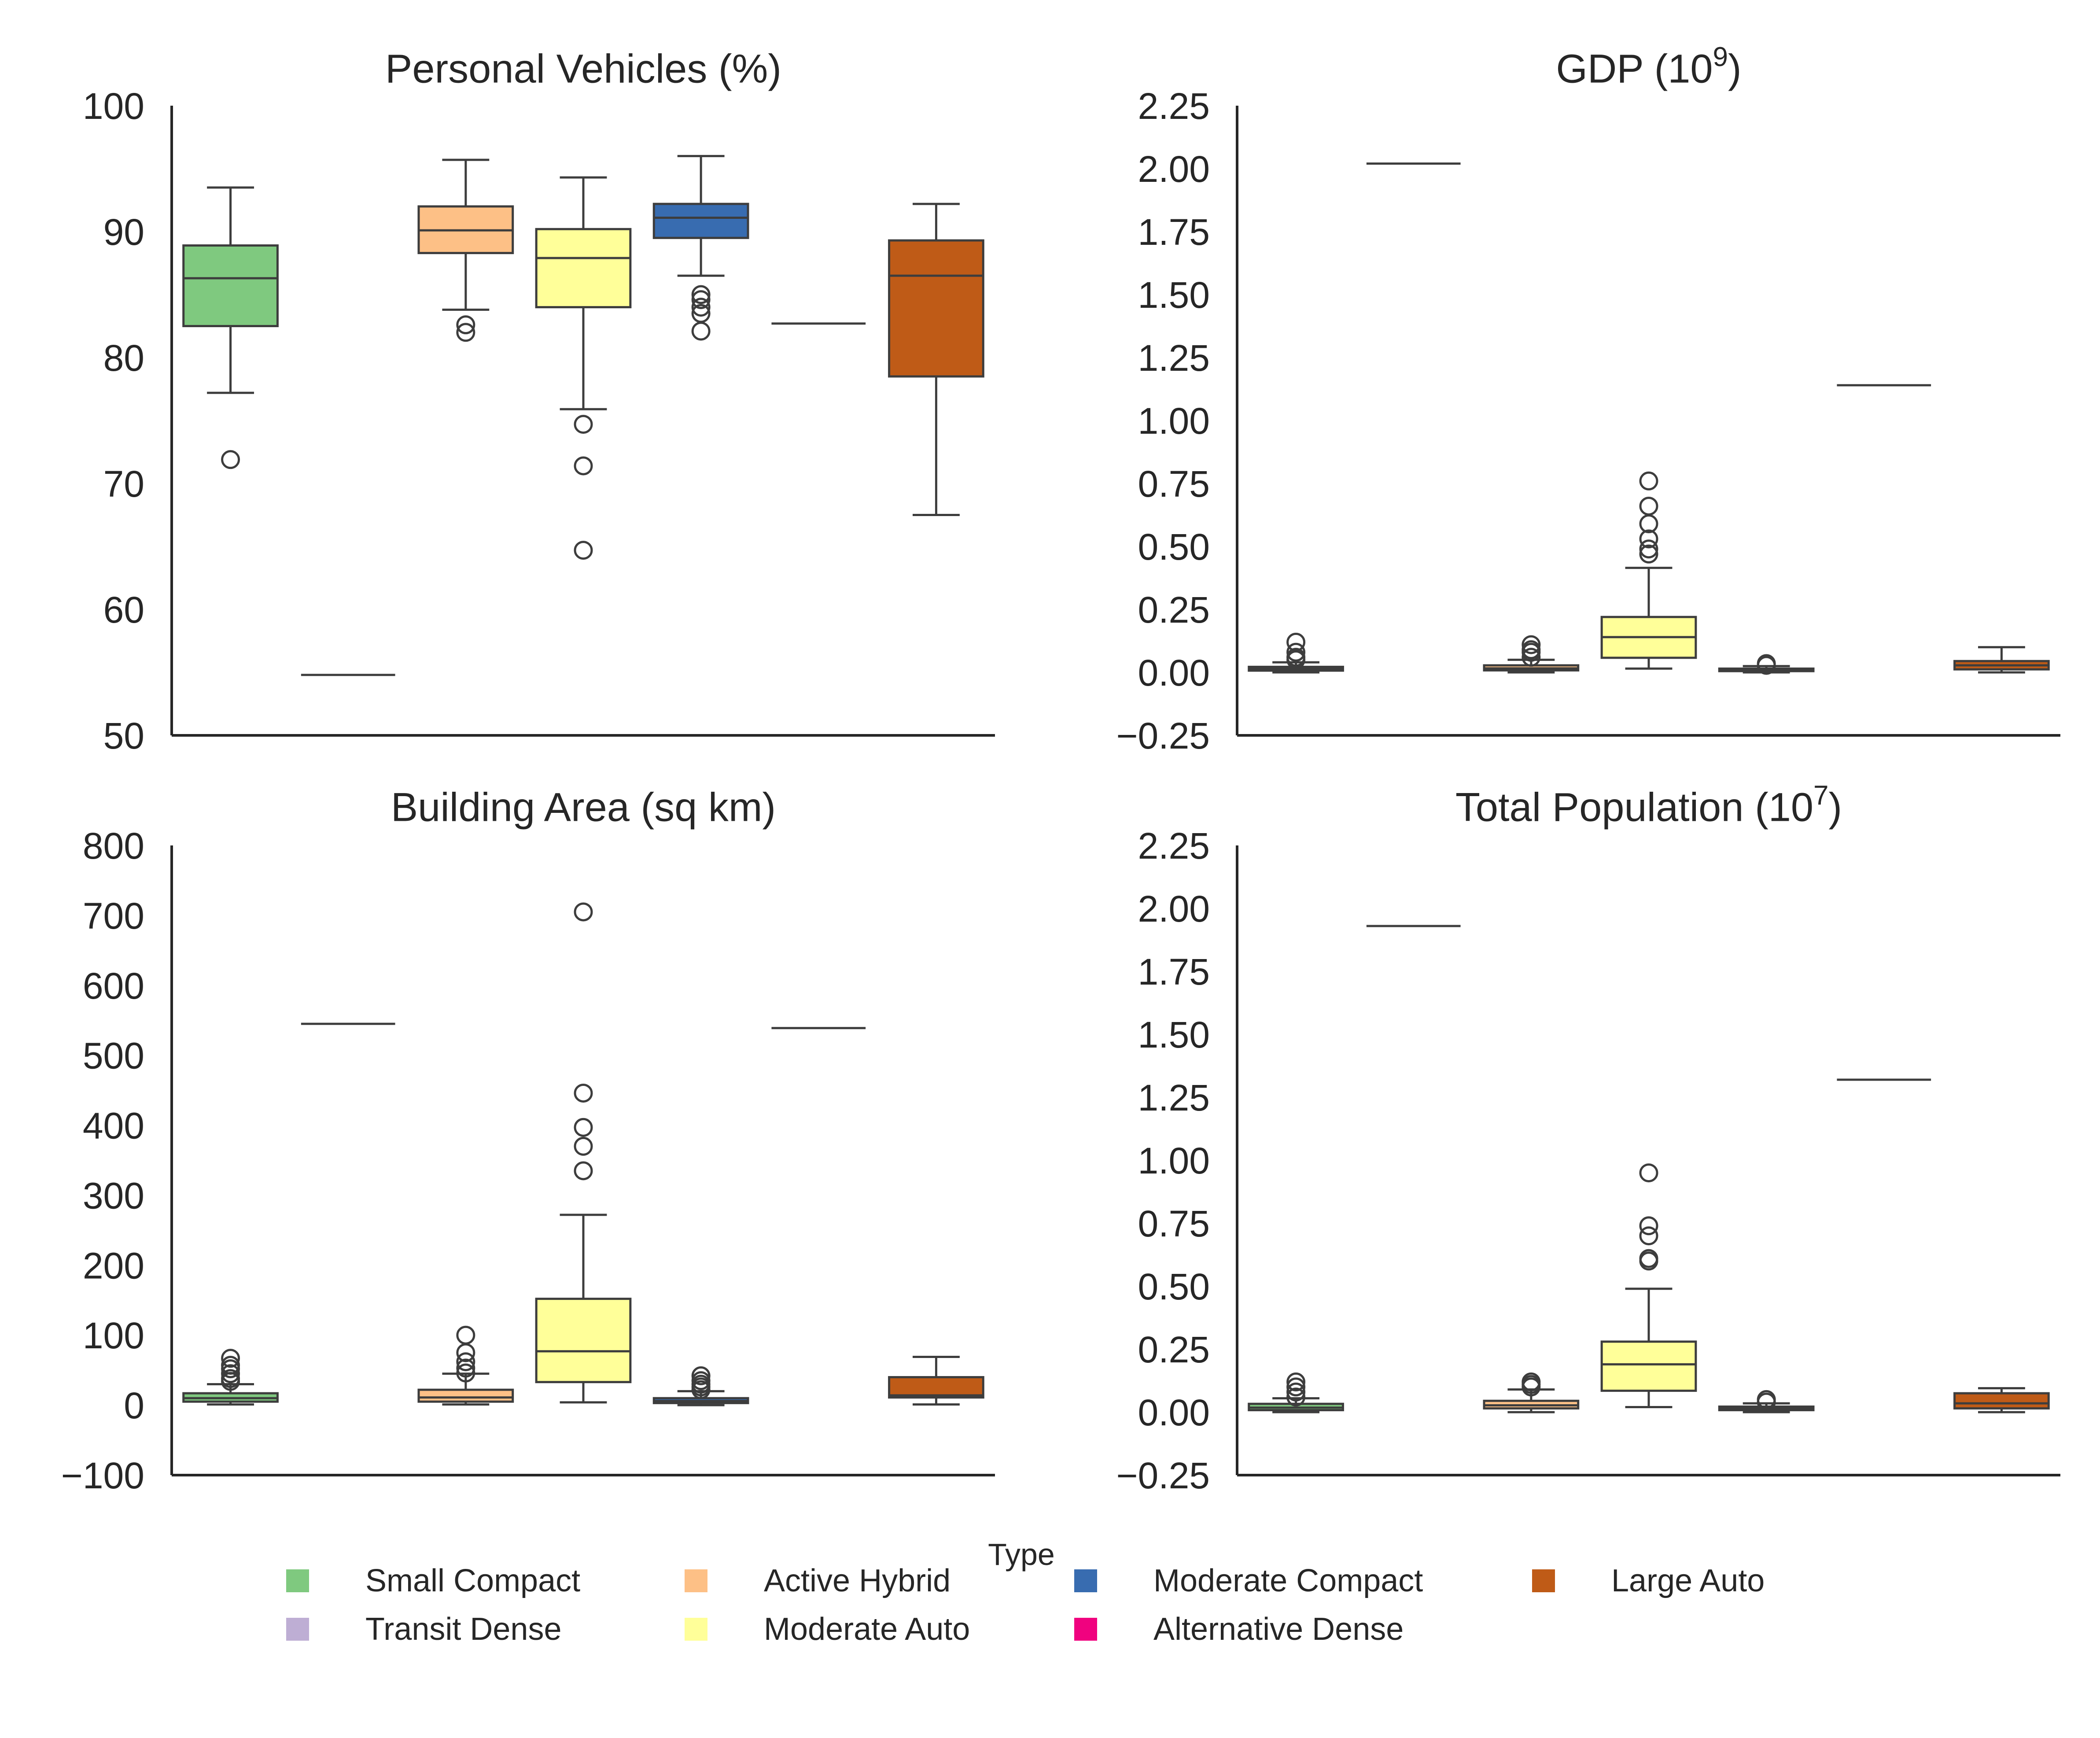 The image size is (2100, 1738). What do you see at coordinates (113, 1265) in the screenshot?
I see `y-tick-label: 200` at bounding box center [113, 1265].